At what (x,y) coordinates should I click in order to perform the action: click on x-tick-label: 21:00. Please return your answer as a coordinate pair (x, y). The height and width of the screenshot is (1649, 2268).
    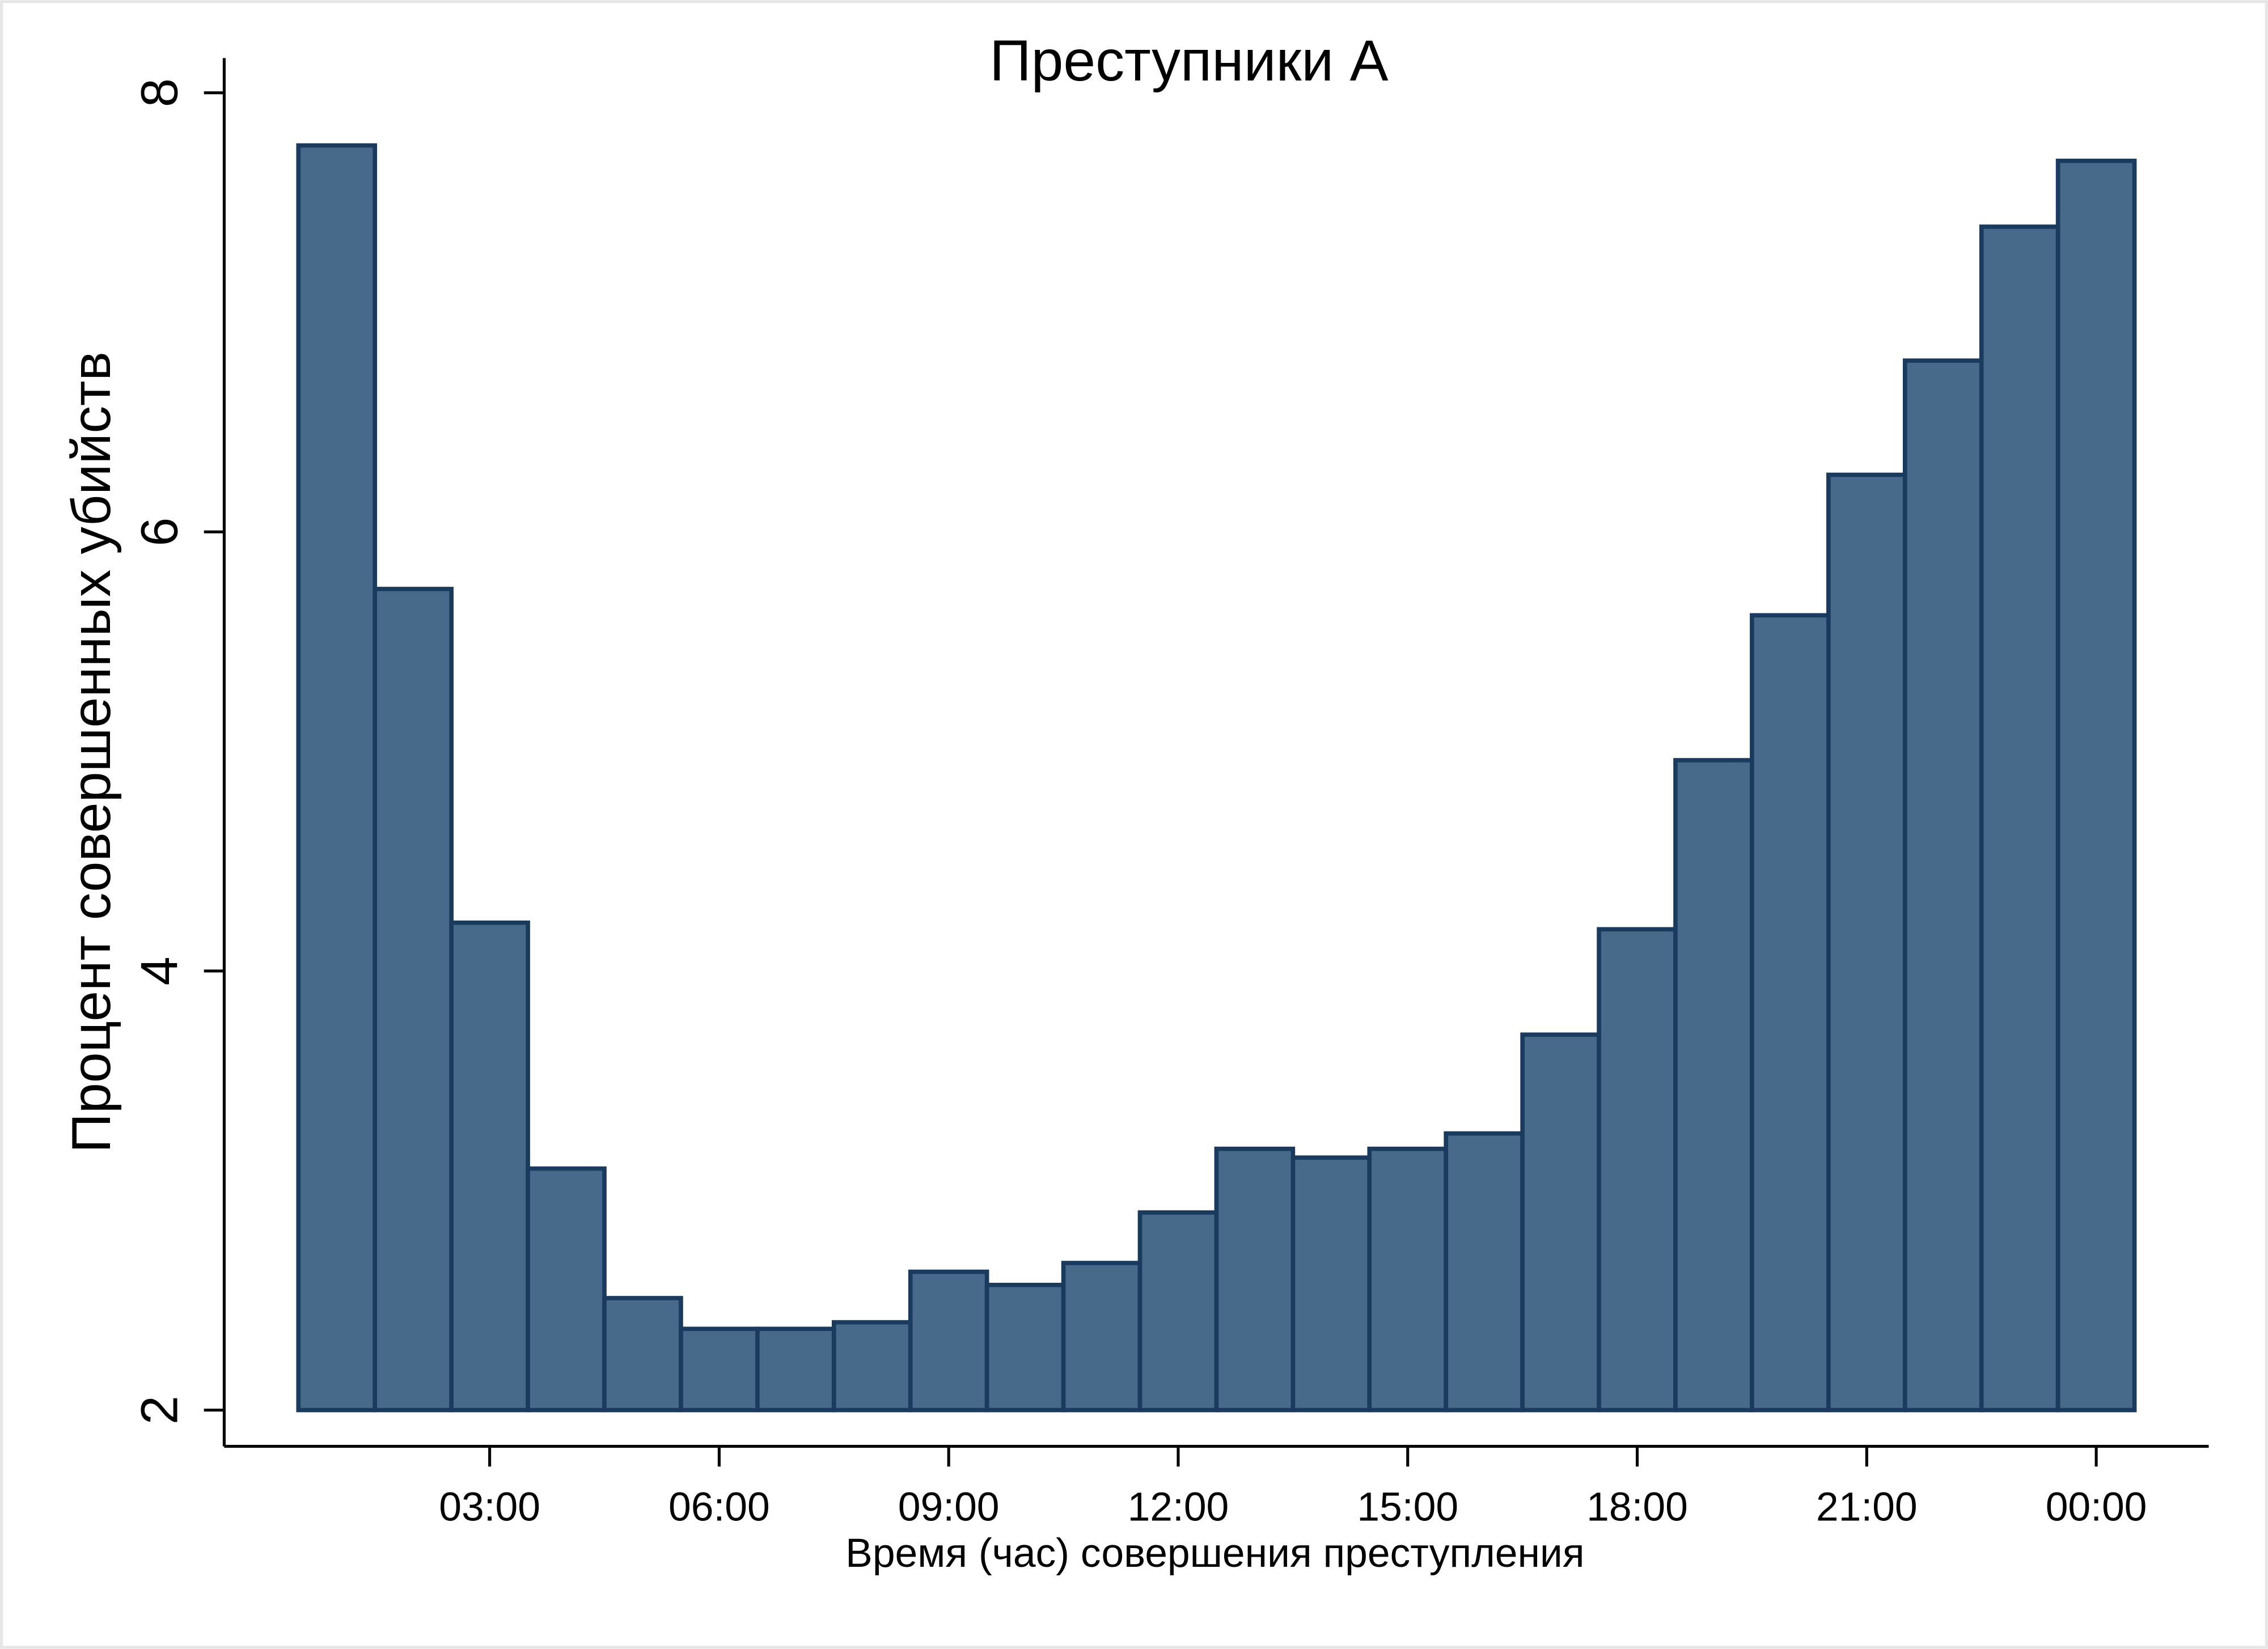
    Looking at the image, I should click on (1867, 1507).